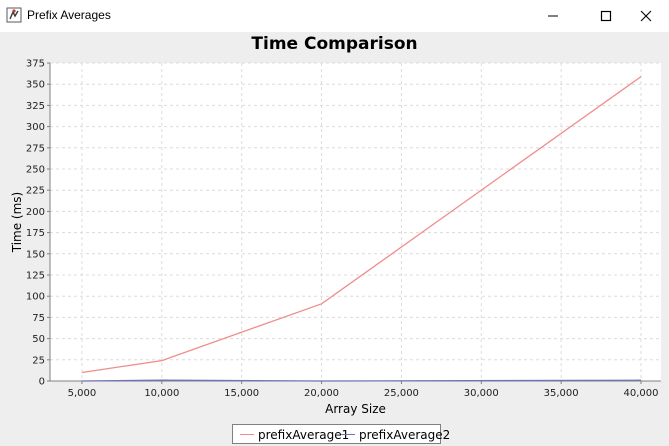 The width and height of the screenshot is (669, 446). I want to click on window-title: Prefix Averages, so click(69, 15).